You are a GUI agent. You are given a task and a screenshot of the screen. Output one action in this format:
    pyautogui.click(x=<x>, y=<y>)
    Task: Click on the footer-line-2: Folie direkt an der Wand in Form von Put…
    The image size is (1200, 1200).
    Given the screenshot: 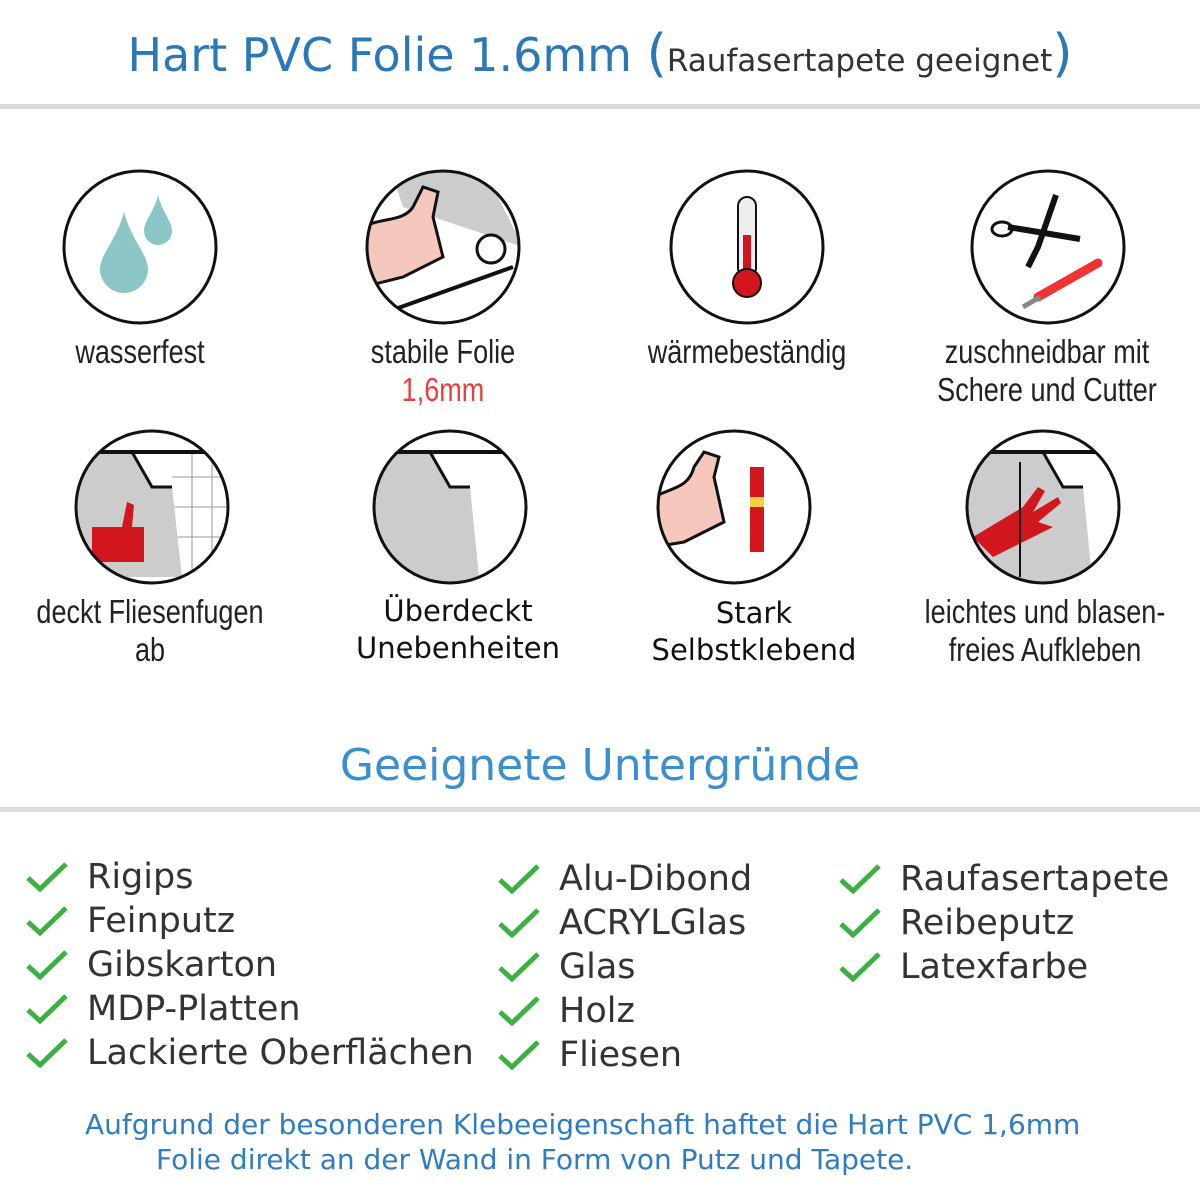 What is the action you would take?
    pyautogui.click(x=535, y=1159)
    